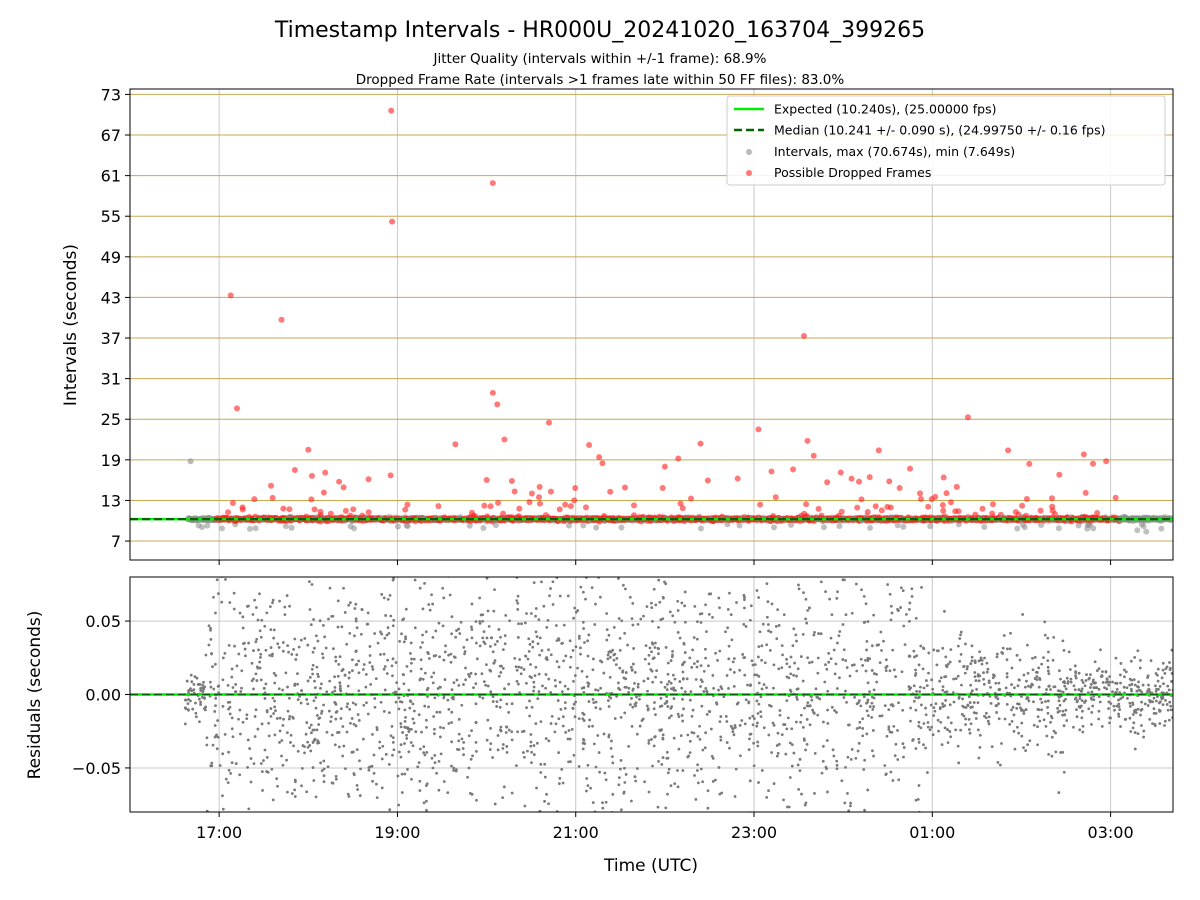 Image resolution: width=1200 pixels, height=900 pixels. I want to click on top-ytick-label: 37, so click(111, 338).